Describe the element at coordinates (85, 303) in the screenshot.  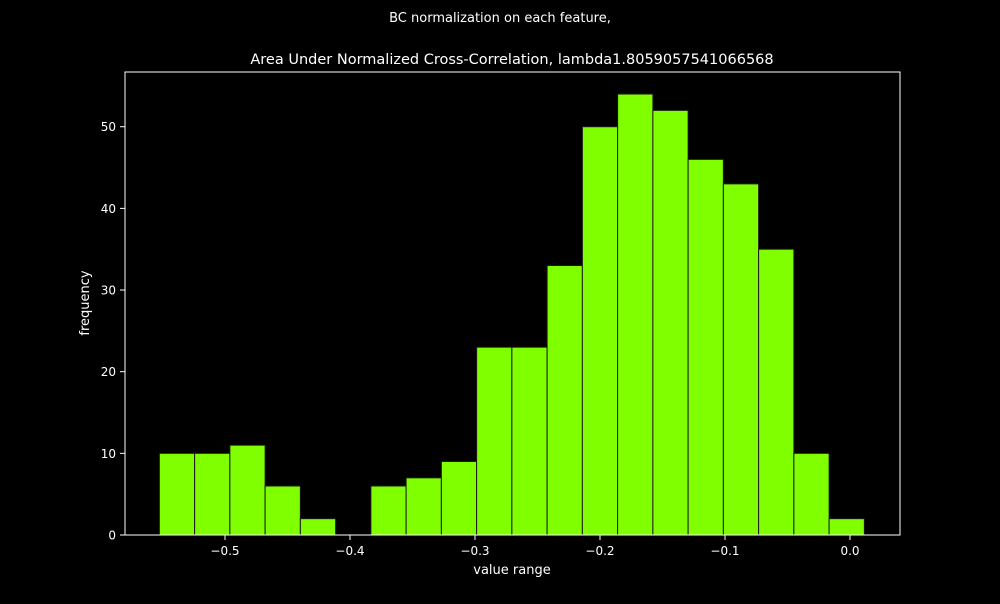
I see `y-axis-label: frequency` at that location.